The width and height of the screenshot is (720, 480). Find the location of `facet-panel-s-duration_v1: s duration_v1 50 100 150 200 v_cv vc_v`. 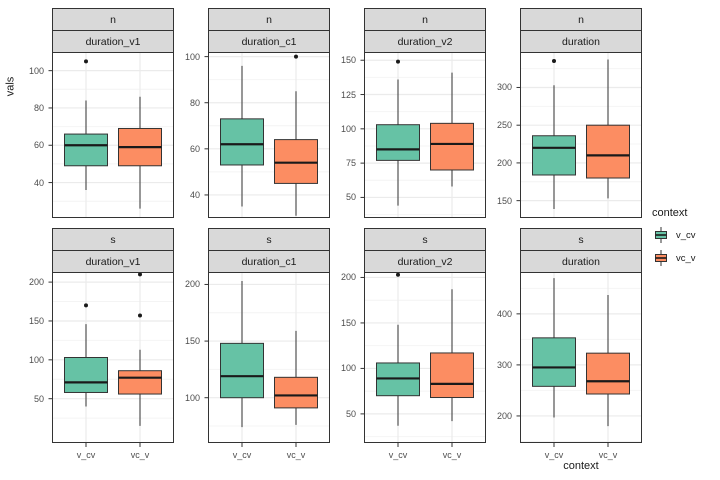

facet-panel-s-duration_v1: s duration_v1 50 100 150 200 v_cv vc_v is located at coordinates (96, 347).